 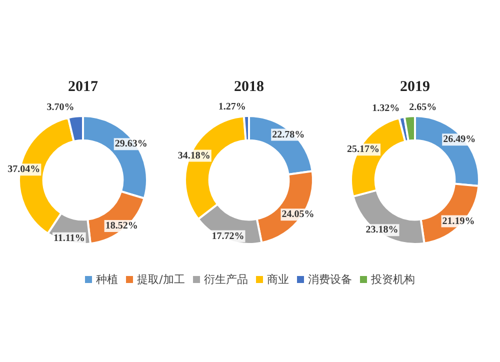 I want to click on data-label: 11.11%, so click(x=69, y=238).